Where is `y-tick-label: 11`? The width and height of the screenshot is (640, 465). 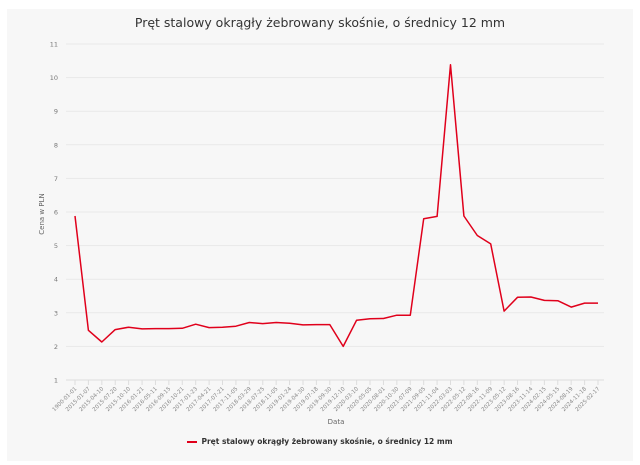 y-tick-label: 11 is located at coordinates (54, 45).